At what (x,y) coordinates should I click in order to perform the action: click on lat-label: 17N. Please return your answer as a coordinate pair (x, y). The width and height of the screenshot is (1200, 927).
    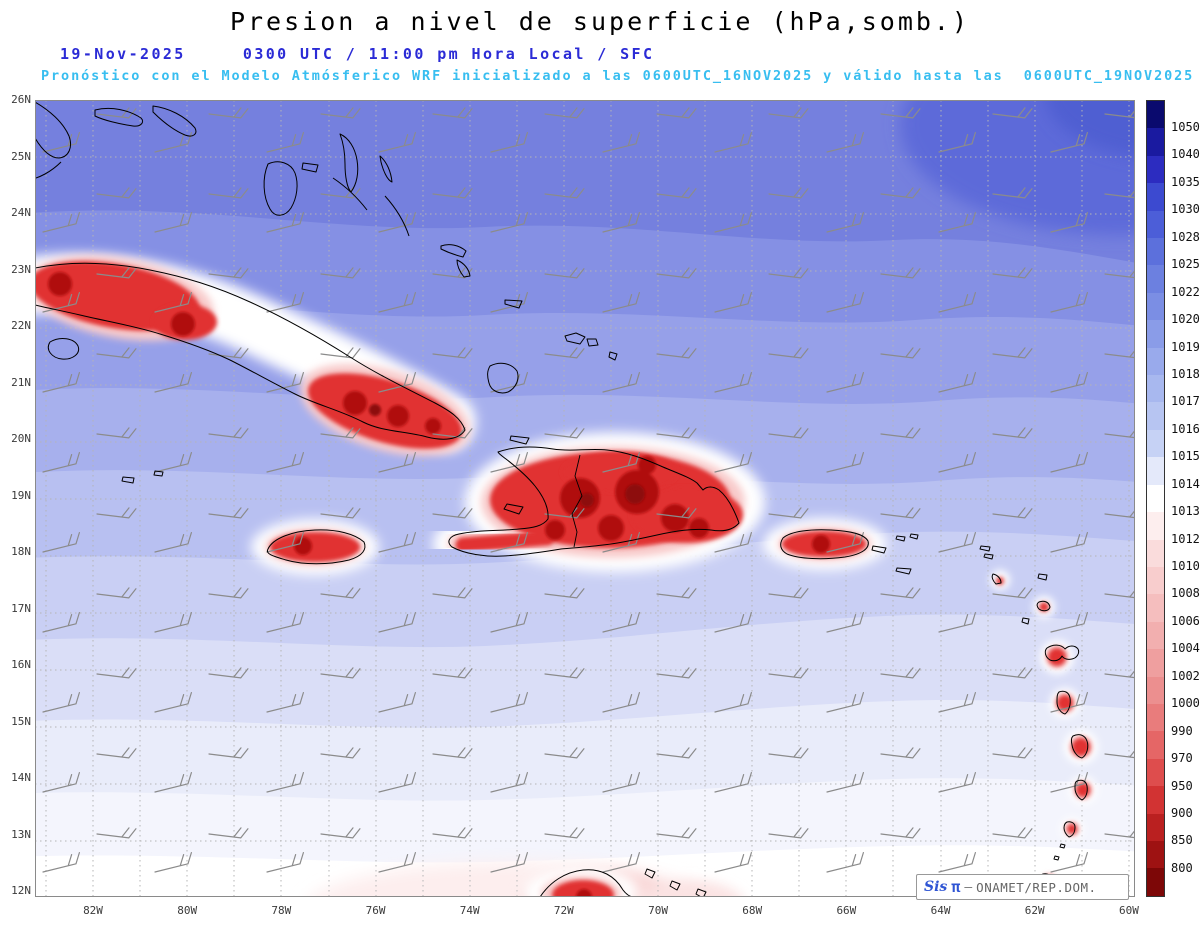
    Looking at the image, I should click on (21, 608).